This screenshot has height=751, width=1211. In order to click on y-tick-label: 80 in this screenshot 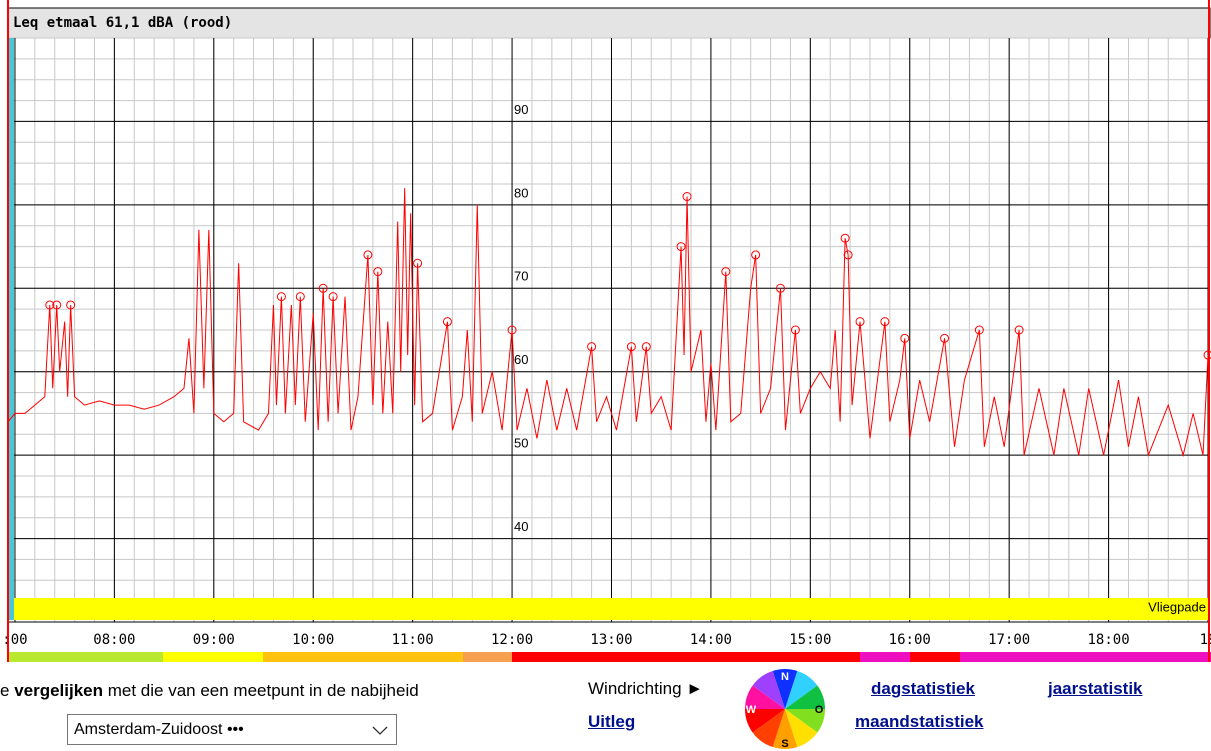, I will do `click(521, 192)`.